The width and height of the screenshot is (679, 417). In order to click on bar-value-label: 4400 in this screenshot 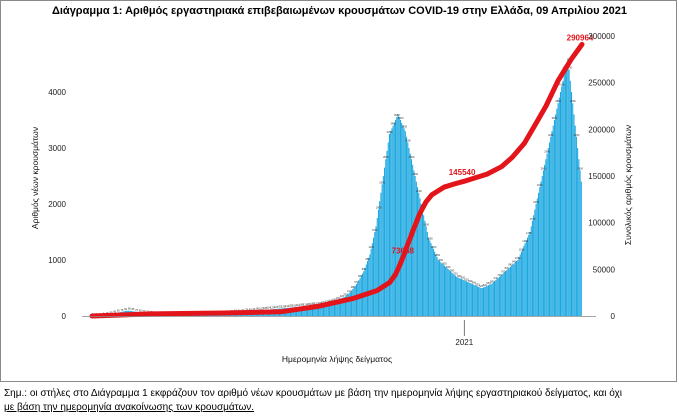, I will do `click(569, 68)`.